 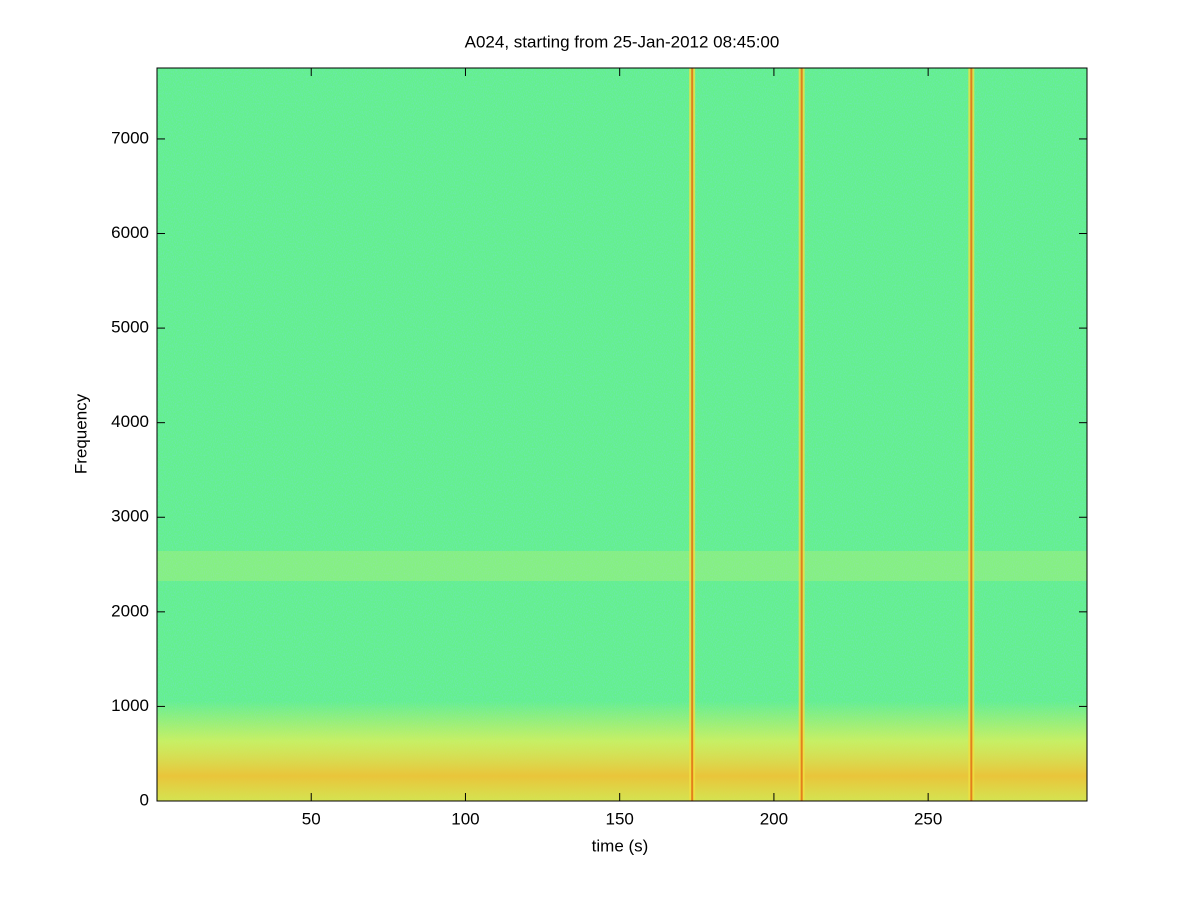 What do you see at coordinates (311, 818) in the screenshot?
I see `x-tick-label: 50` at bounding box center [311, 818].